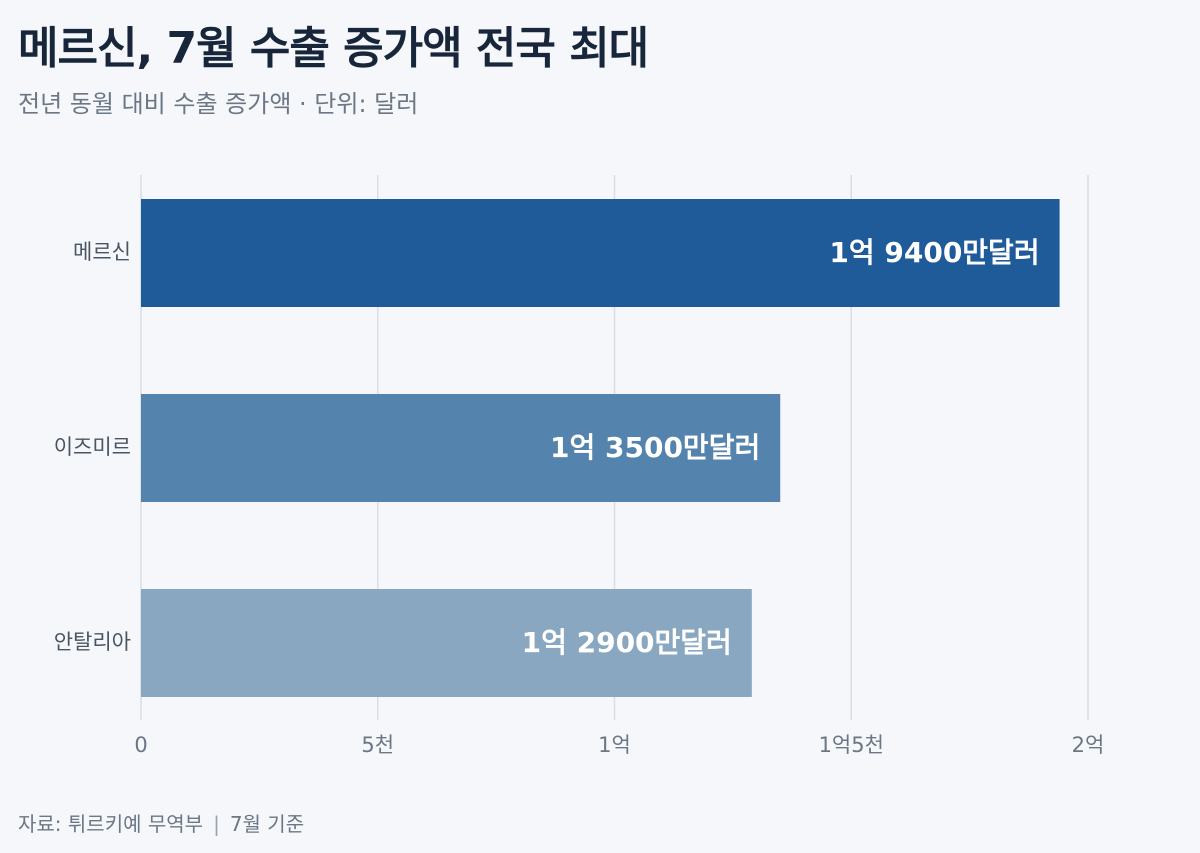 The image size is (1200, 853). I want to click on x-tick-labels: 0 5천 1억 1억5천 2억, so click(619, 745).